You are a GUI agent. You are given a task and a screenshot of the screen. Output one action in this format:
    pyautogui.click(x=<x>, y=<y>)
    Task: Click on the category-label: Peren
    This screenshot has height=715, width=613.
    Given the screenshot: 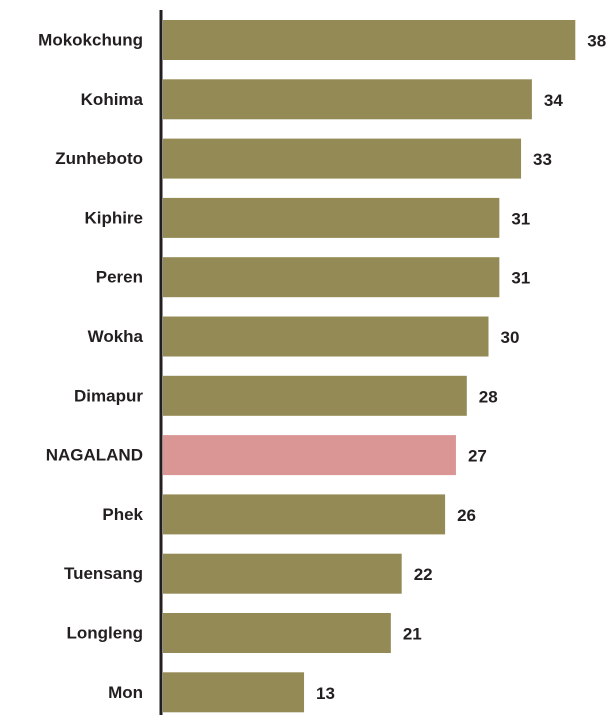 What is the action you would take?
    pyautogui.click(x=119, y=277)
    